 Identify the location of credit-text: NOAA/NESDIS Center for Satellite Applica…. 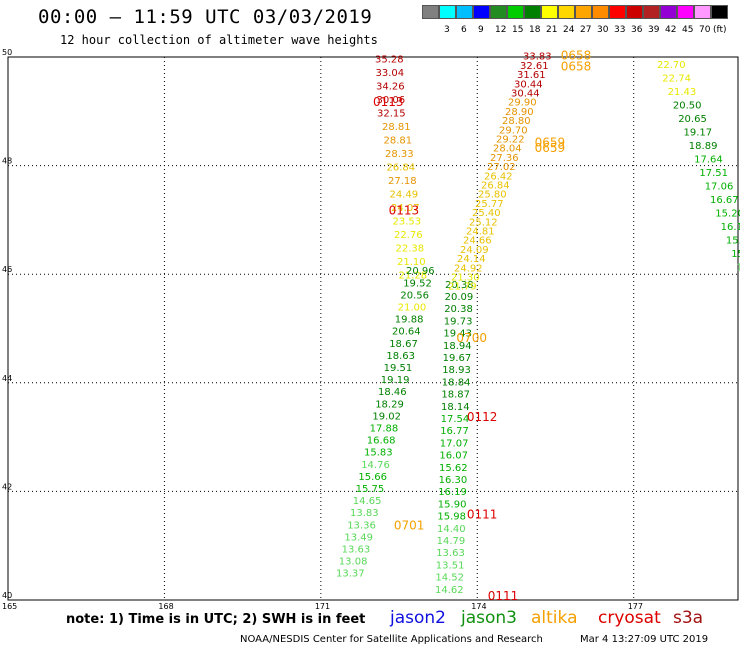
(391, 639).